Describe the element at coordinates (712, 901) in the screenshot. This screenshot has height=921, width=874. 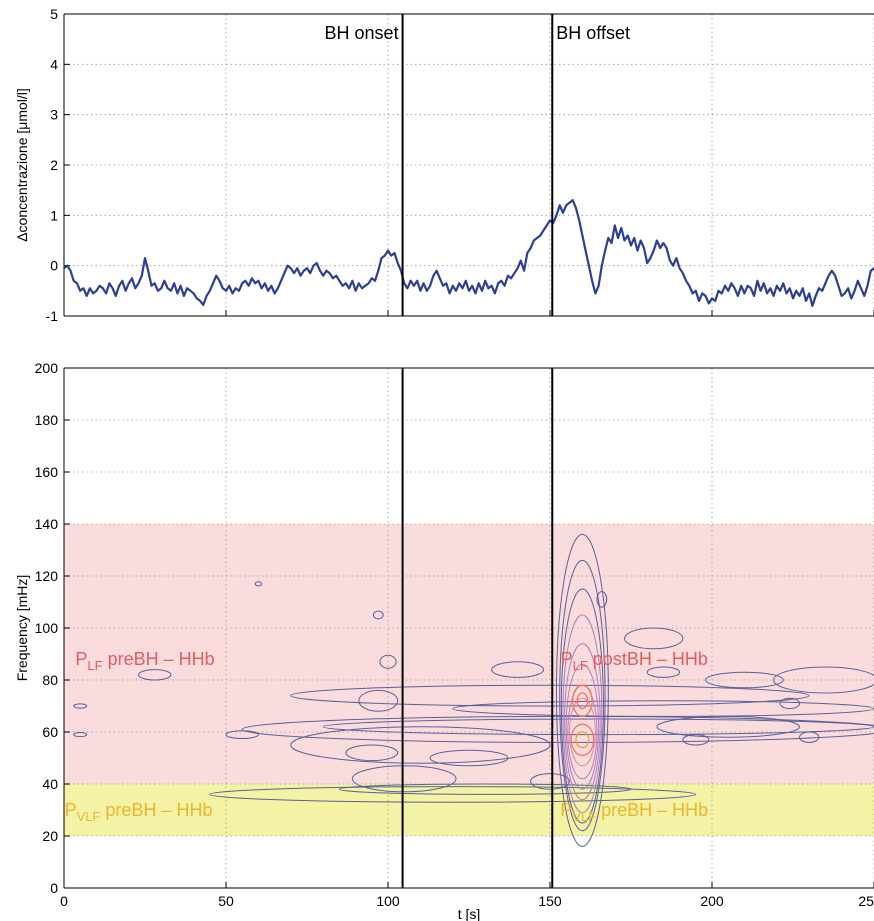
I see `bottom-x-tick-label: 200` at that location.